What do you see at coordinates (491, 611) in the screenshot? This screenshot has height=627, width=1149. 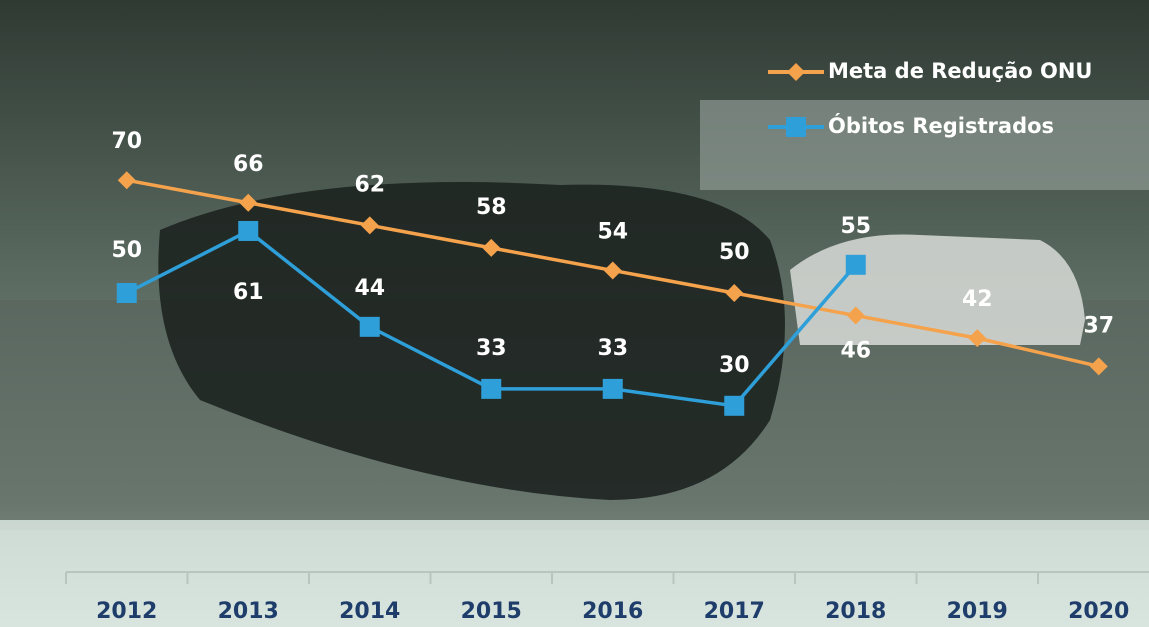 I see `x-tick-label: 2015` at bounding box center [491, 611].